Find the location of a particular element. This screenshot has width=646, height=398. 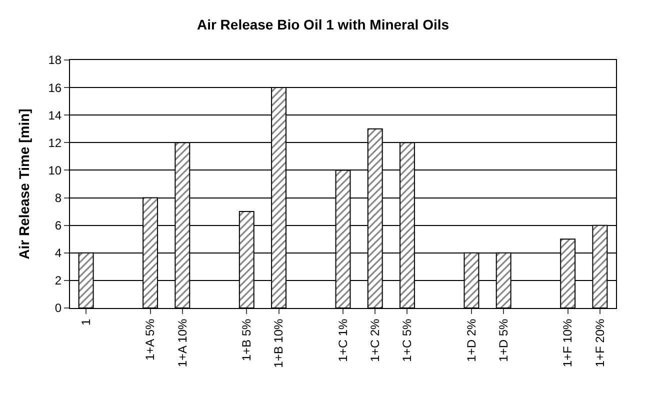

x-tick-label: 1+B 10% is located at coordinates (279, 343).